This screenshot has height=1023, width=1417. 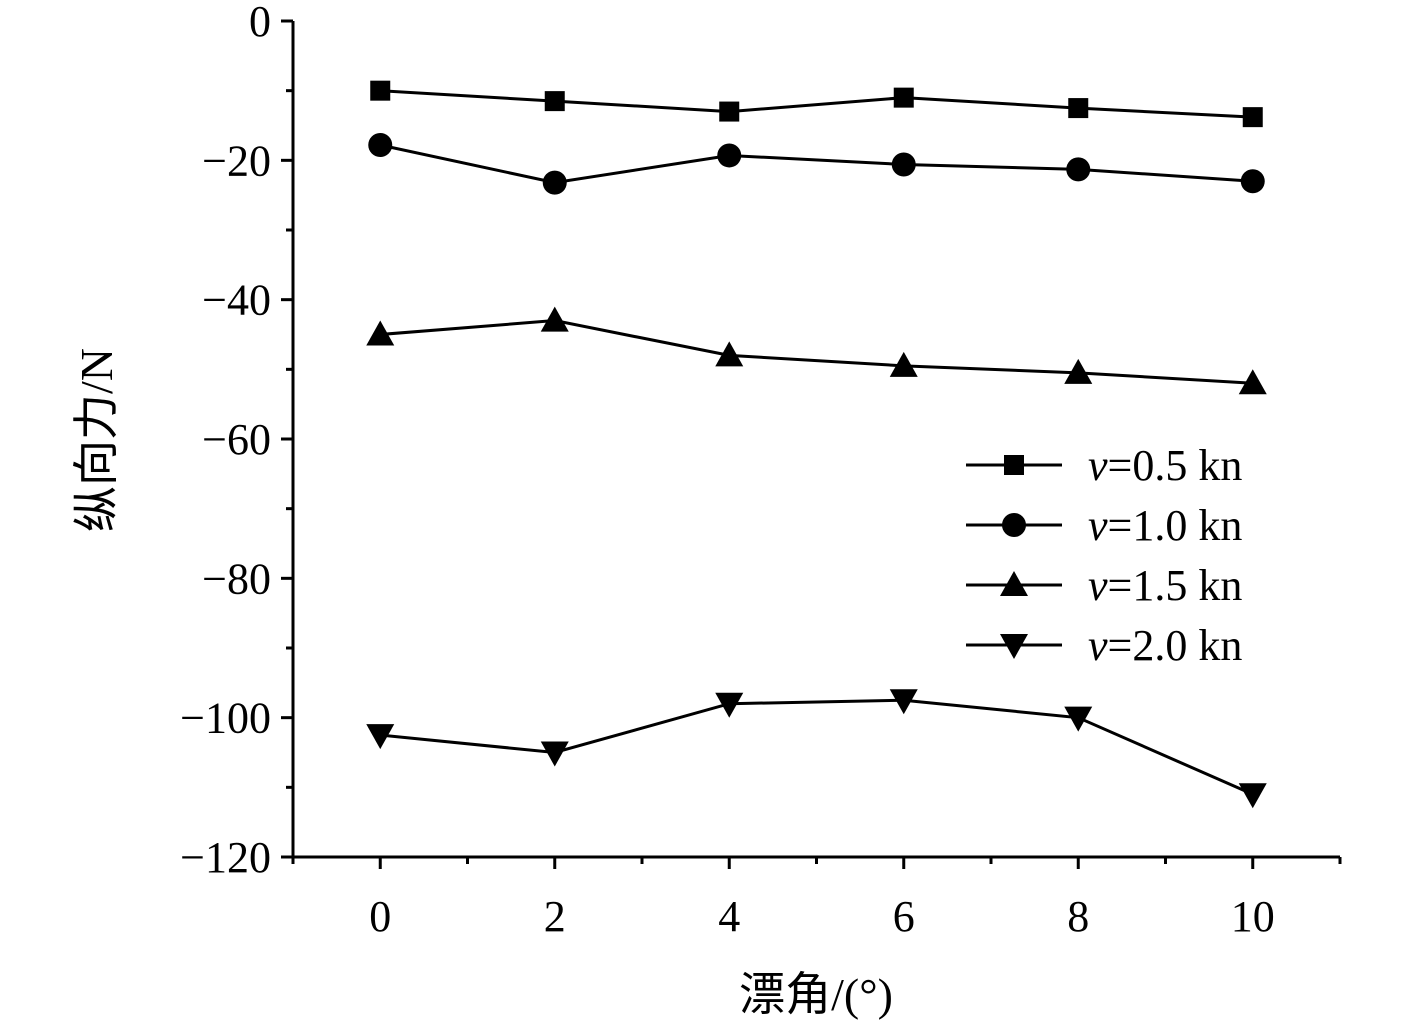 I want to click on legend-label: v=0.5 kn, so click(x=1165, y=465).